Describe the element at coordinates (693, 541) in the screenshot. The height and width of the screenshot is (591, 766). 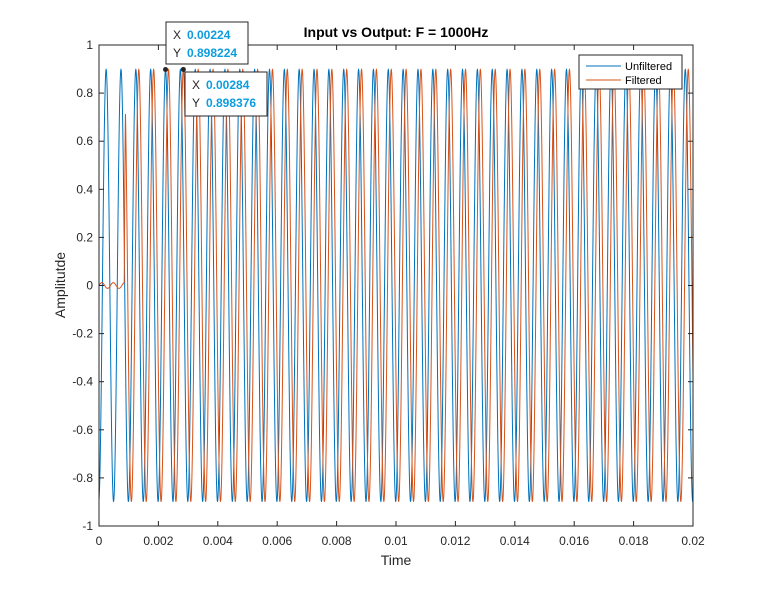
I see `x-tick-label: 0.02` at that location.